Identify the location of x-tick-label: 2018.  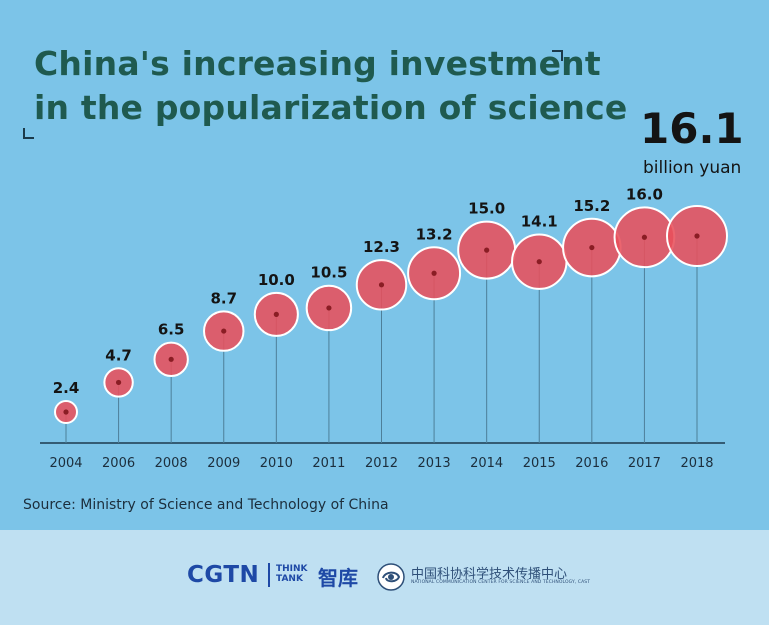
(696, 463).